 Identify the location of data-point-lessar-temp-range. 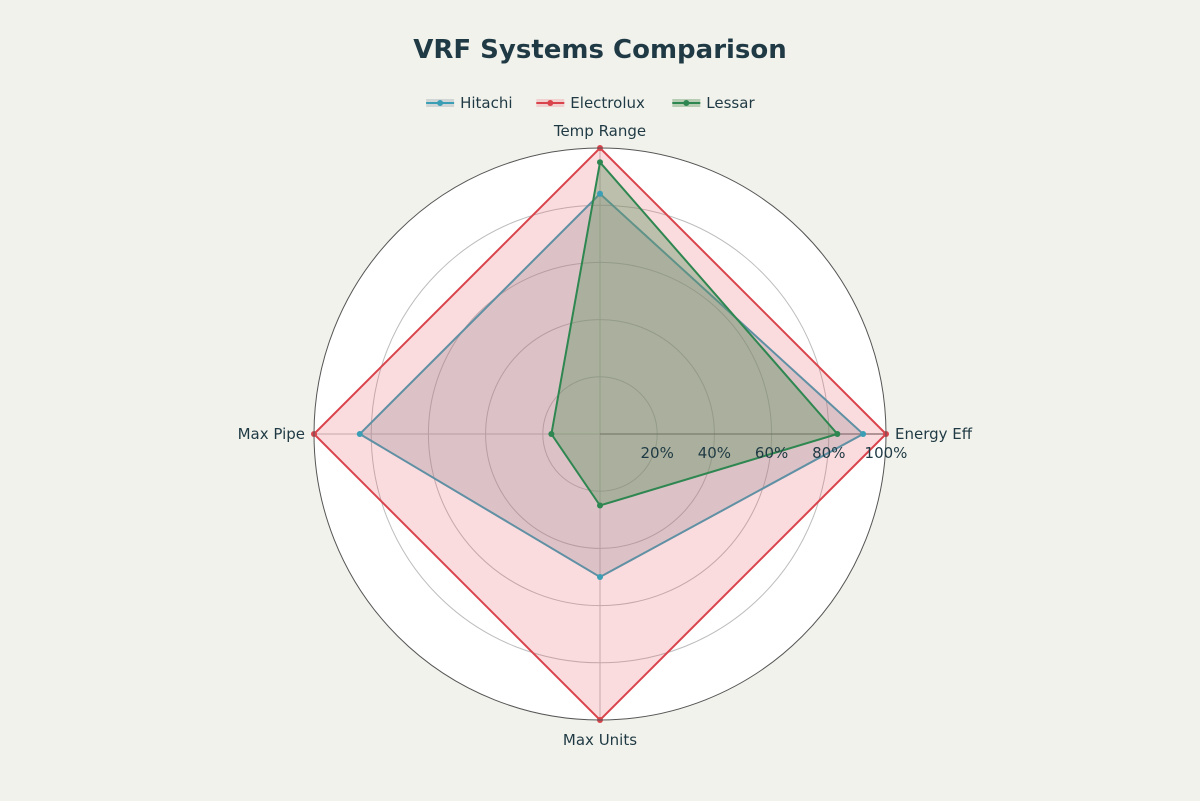
(600, 162).